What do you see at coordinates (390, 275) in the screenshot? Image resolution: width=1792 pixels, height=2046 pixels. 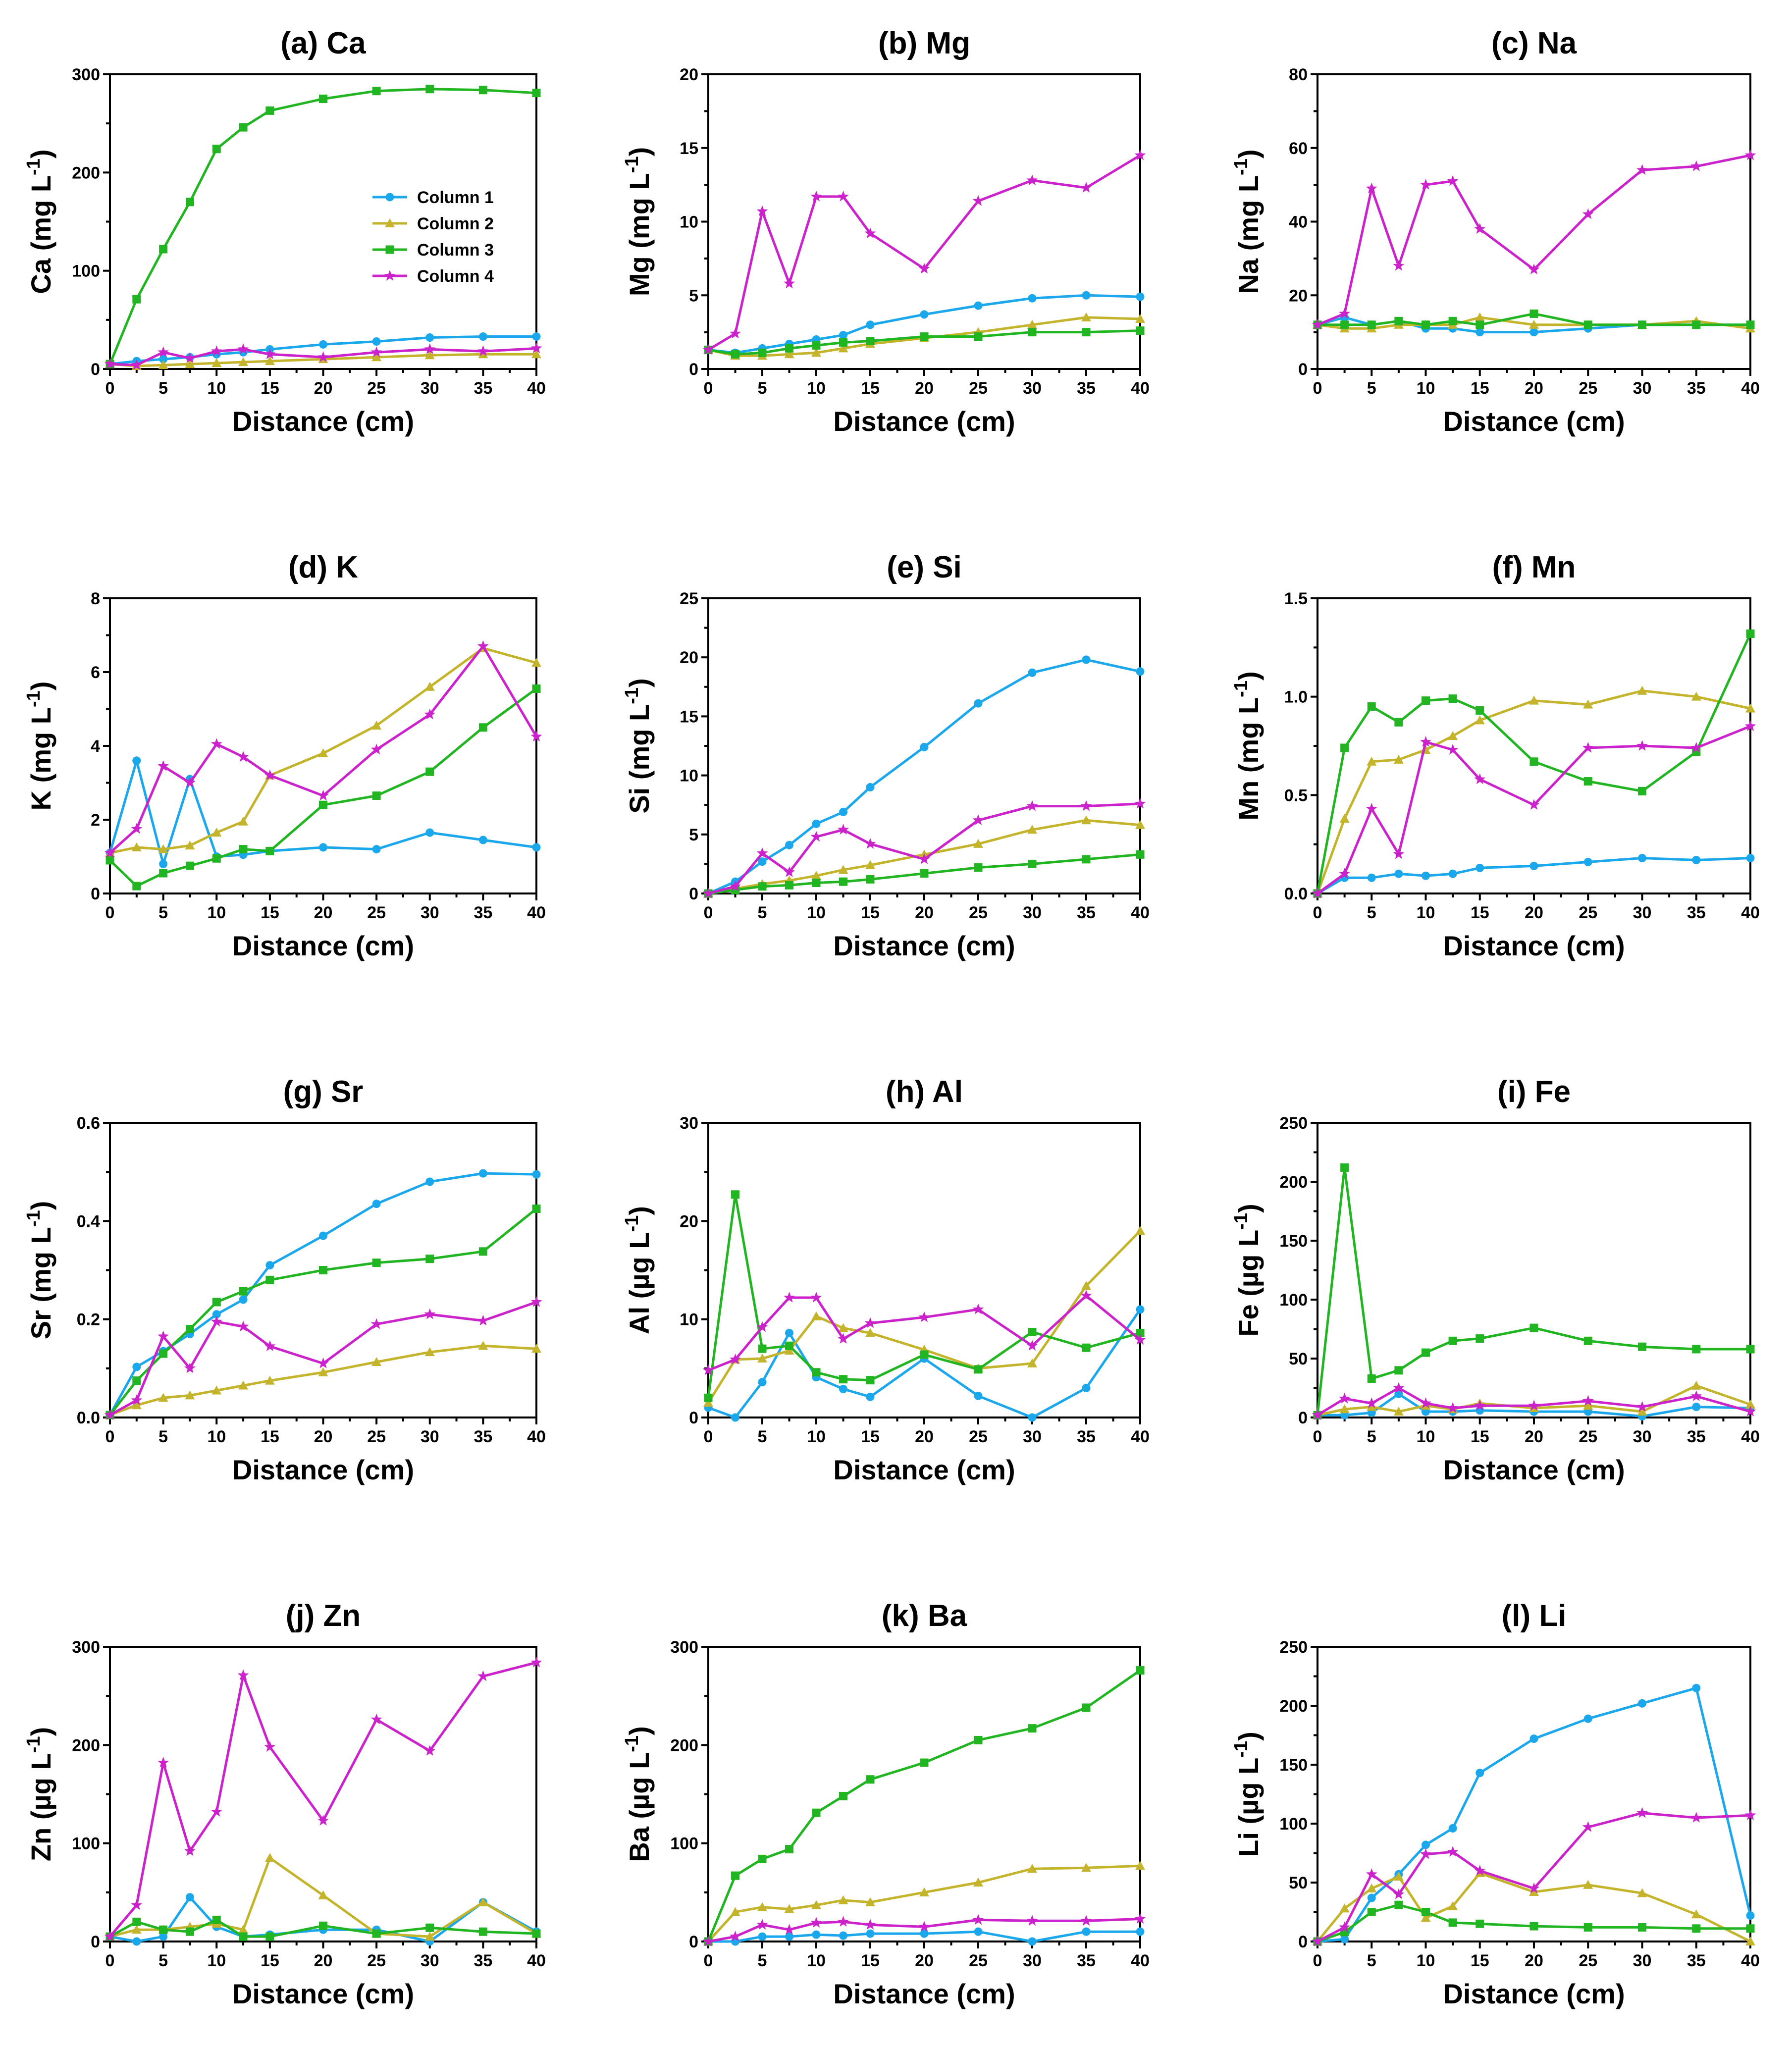 I see `legend-marker` at bounding box center [390, 275].